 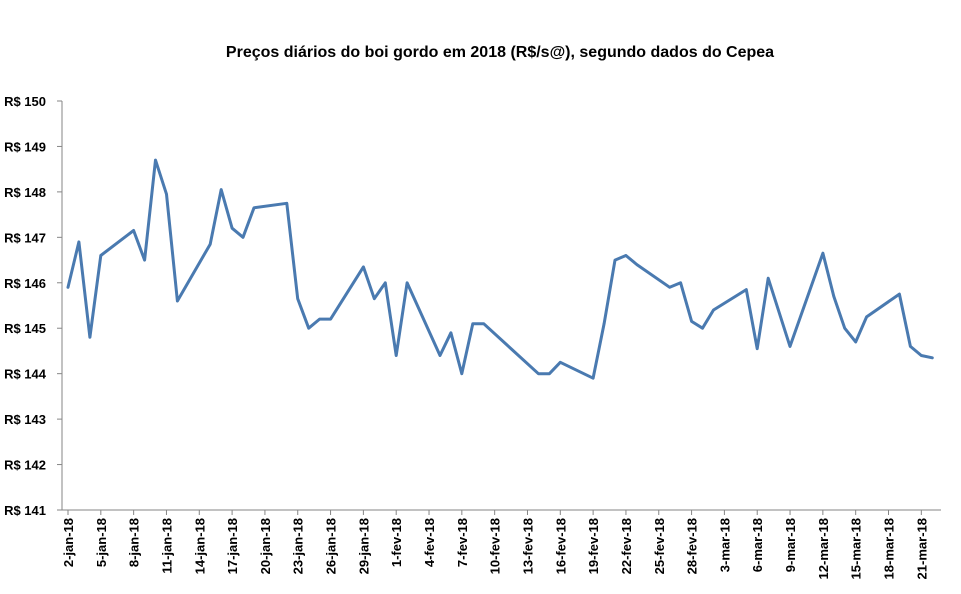 I want to click on y-tick-label: R$ 141, so click(x=25, y=510).